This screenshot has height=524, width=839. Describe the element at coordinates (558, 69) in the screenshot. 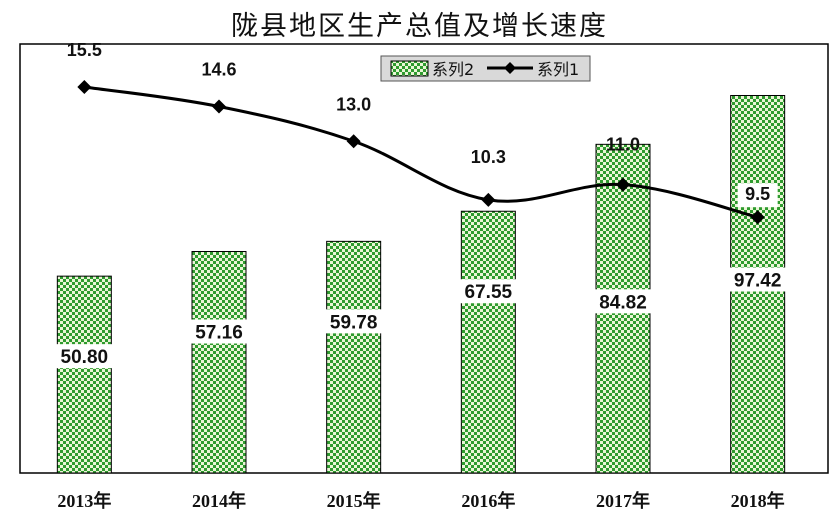

I see `legend-label-series1: 系列1` at that location.